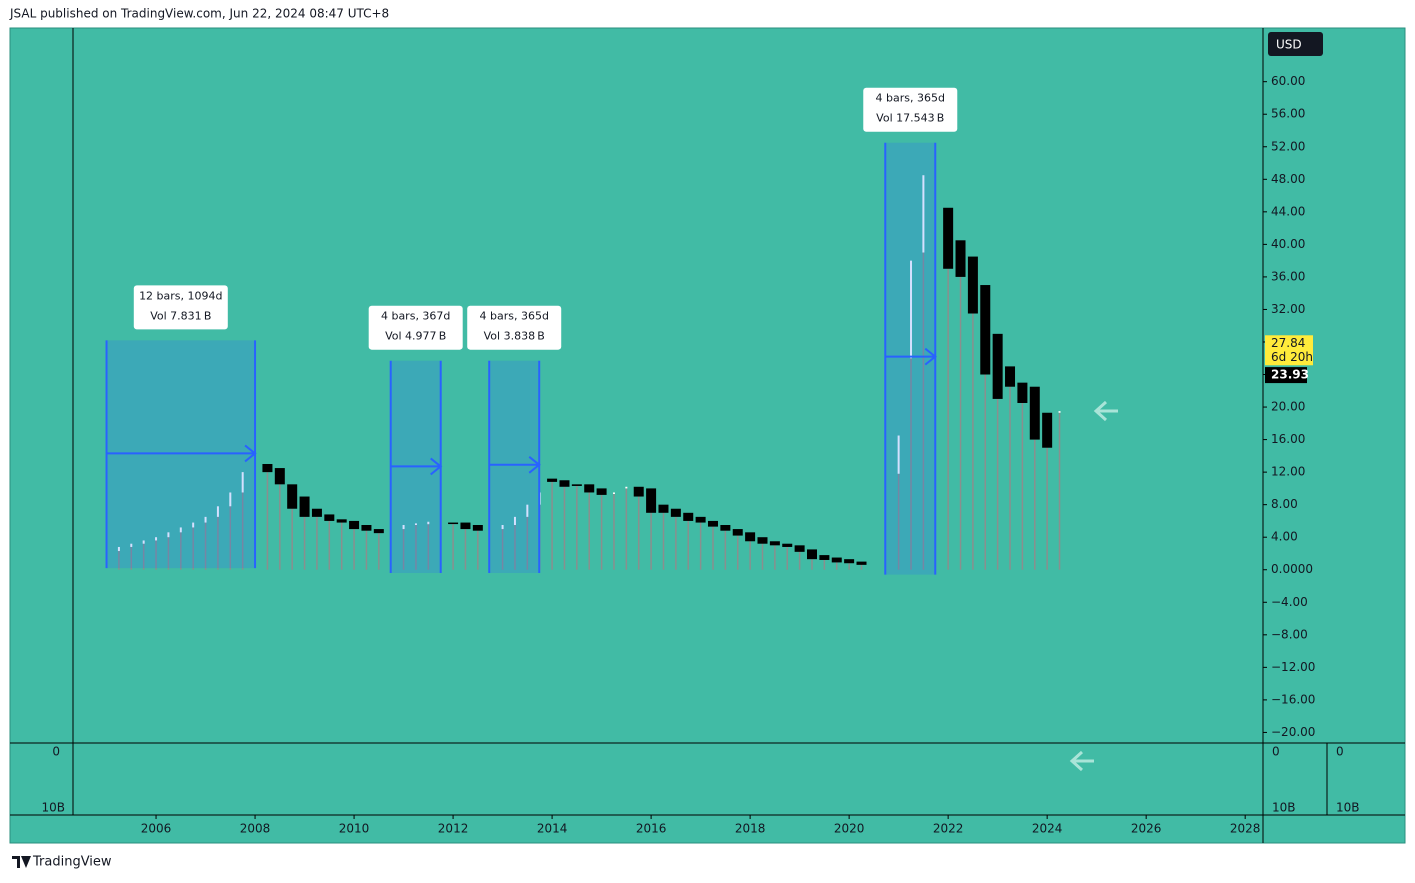  Describe the element at coordinates (1245, 829) in the screenshot. I see `x-tick-label: 2028` at that location.